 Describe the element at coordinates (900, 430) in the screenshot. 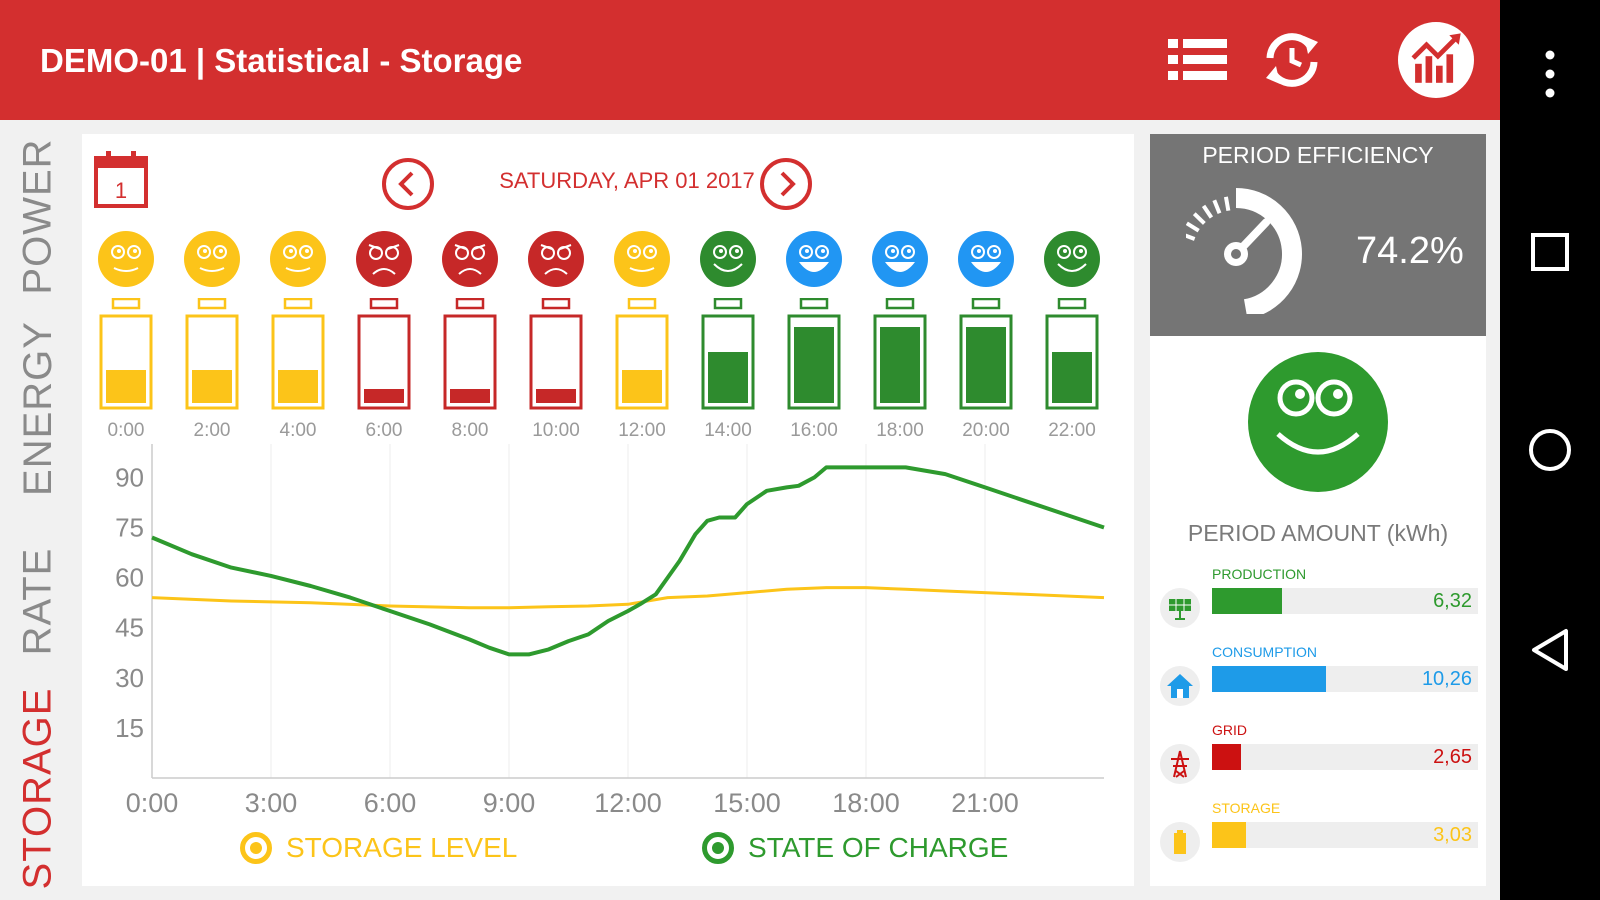

I see `slot-time-label: 18:00` at that location.